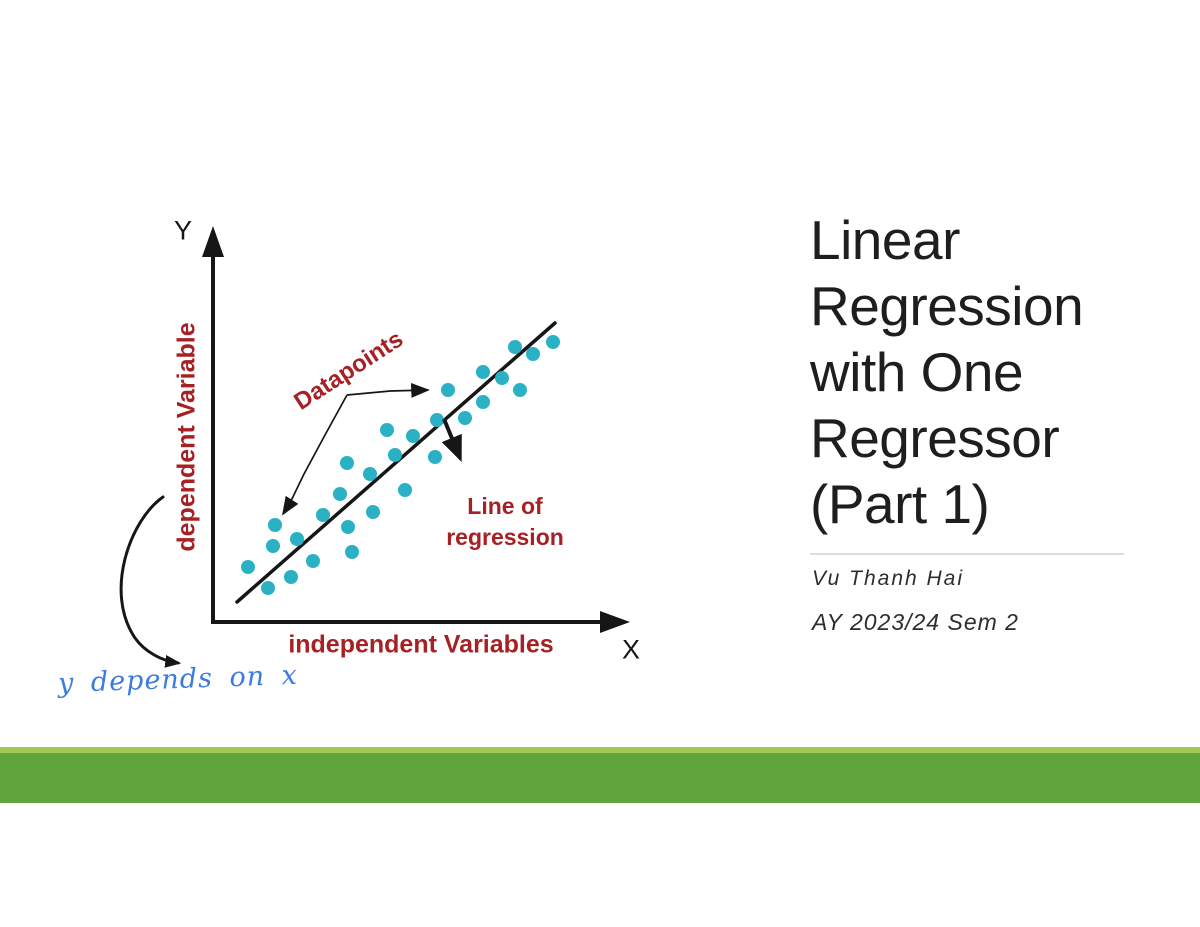  What do you see at coordinates (314, 455) in the screenshot?
I see `datapoints-arrow-left` at bounding box center [314, 455].